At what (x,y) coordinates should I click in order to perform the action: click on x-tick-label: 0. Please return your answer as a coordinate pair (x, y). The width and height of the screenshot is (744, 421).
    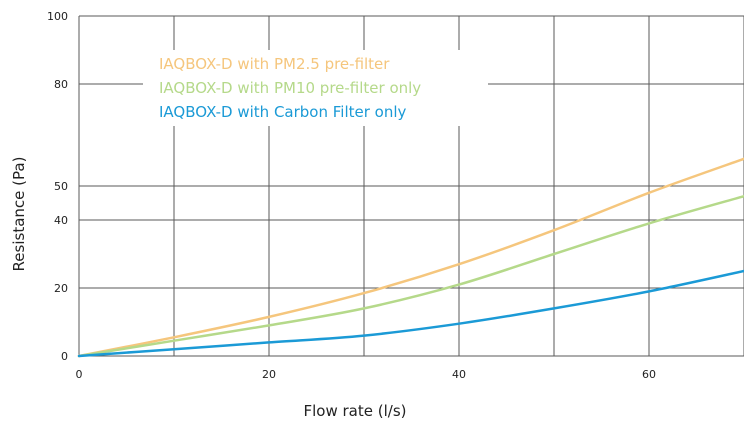
    Looking at the image, I should click on (79, 374).